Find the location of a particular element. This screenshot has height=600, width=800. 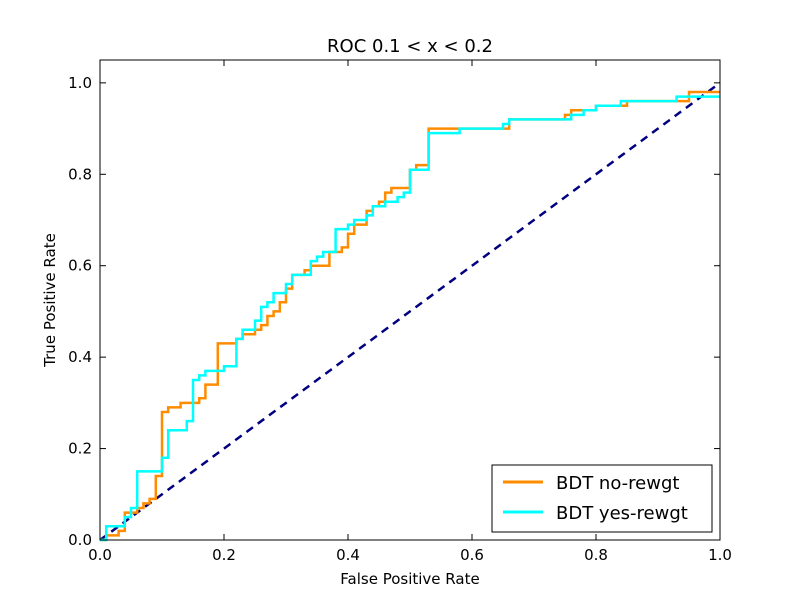

legend-box is located at coordinates (602, 498).